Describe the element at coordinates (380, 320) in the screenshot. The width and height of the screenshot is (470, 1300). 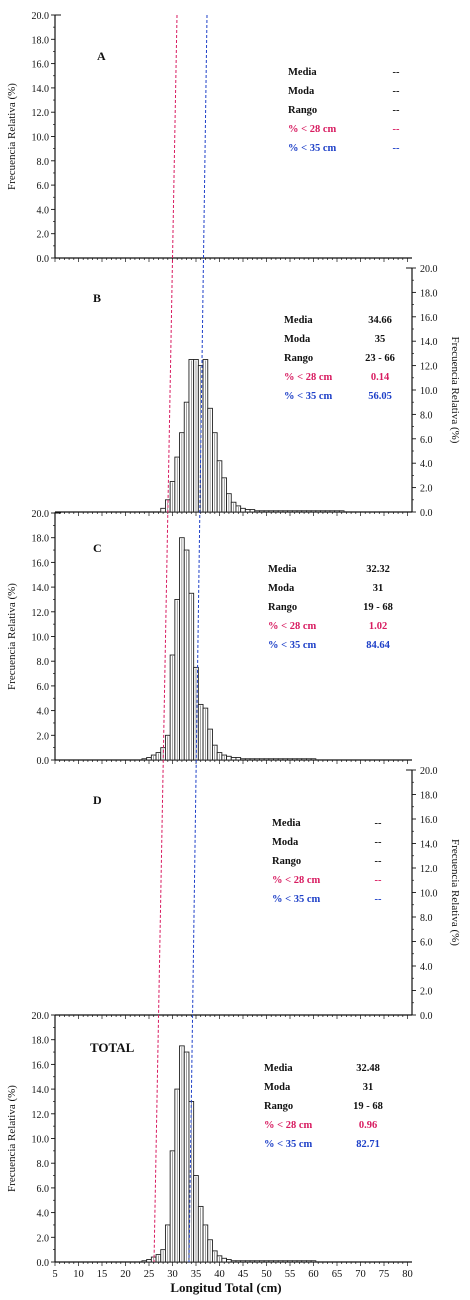
I see `stat-value: 34.66` at that location.